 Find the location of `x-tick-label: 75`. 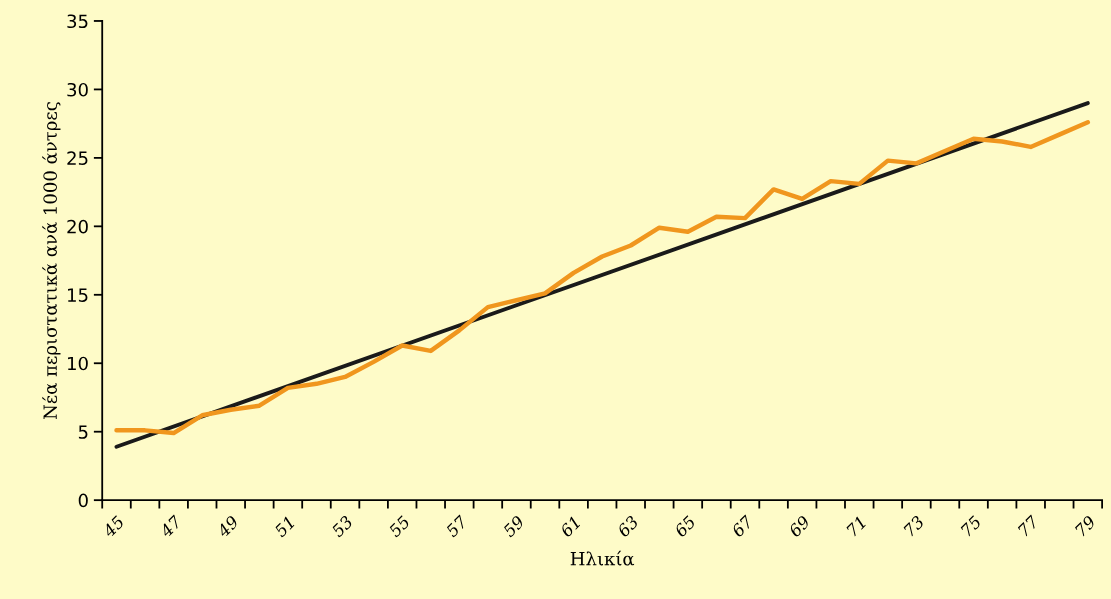

x-tick-label: 75 is located at coordinates (971, 526).